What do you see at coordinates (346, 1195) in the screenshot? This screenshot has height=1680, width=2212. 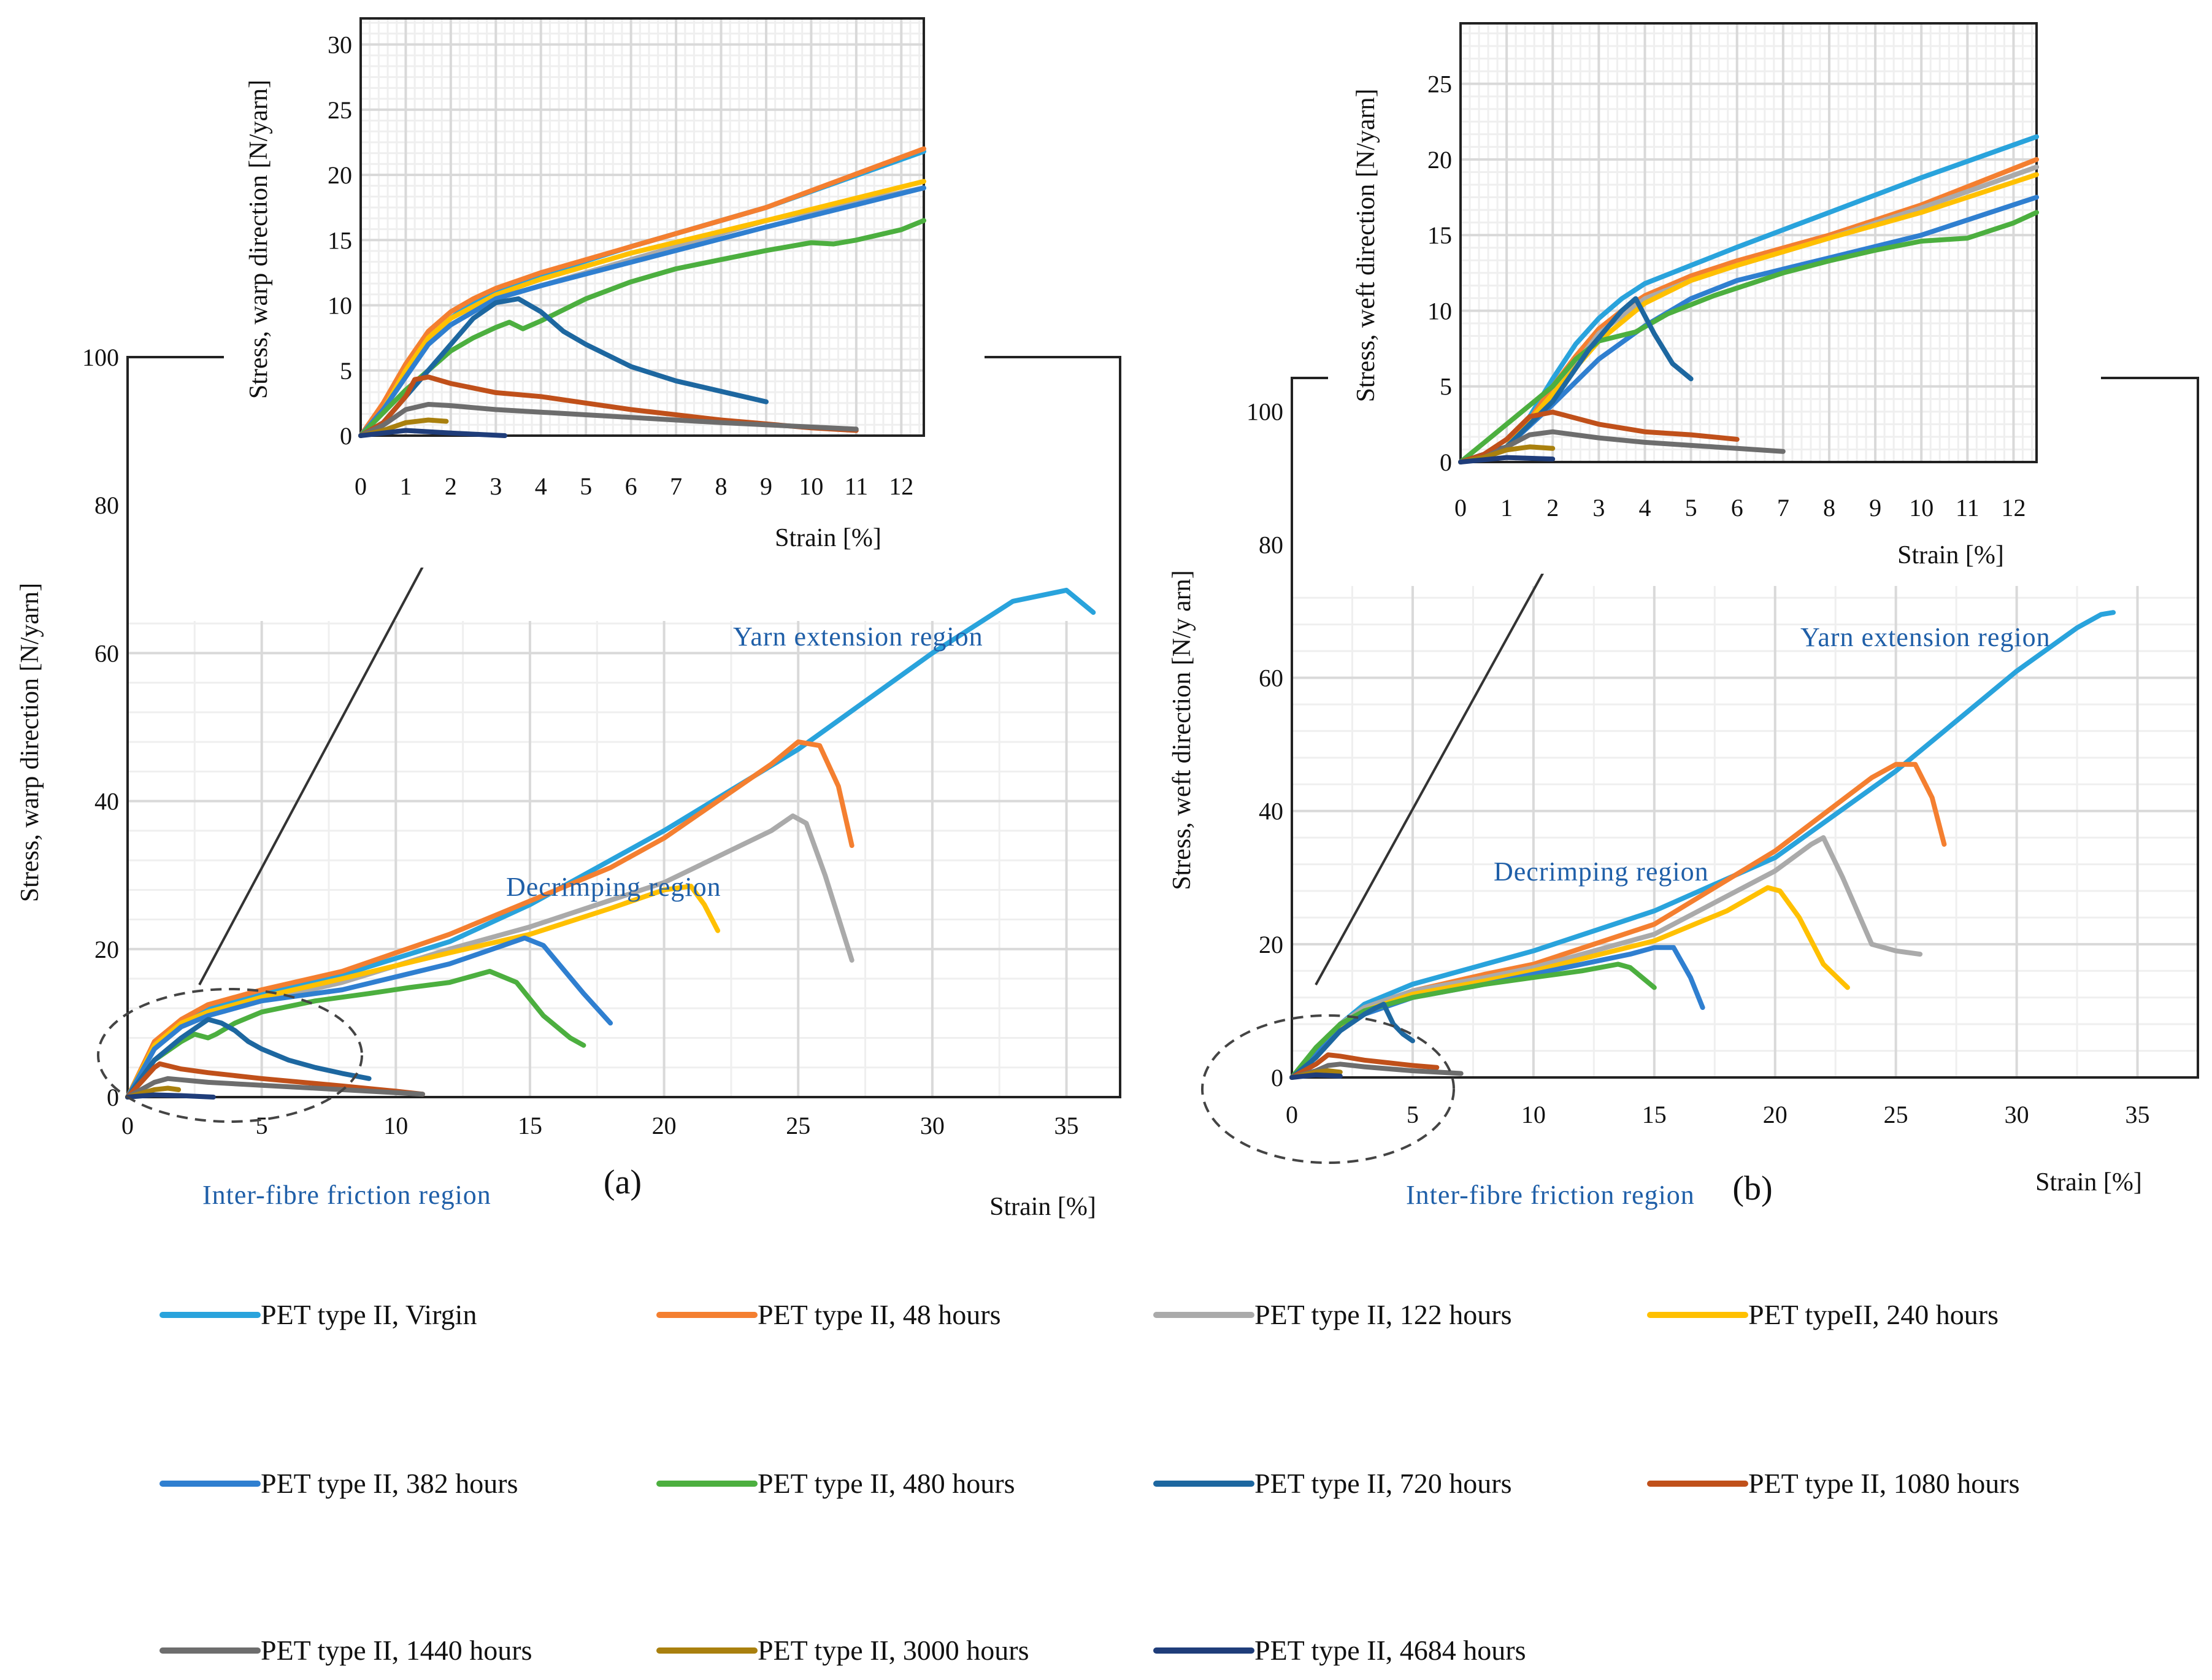 I see `region-annotation: Inter-fibre friction region` at bounding box center [346, 1195].